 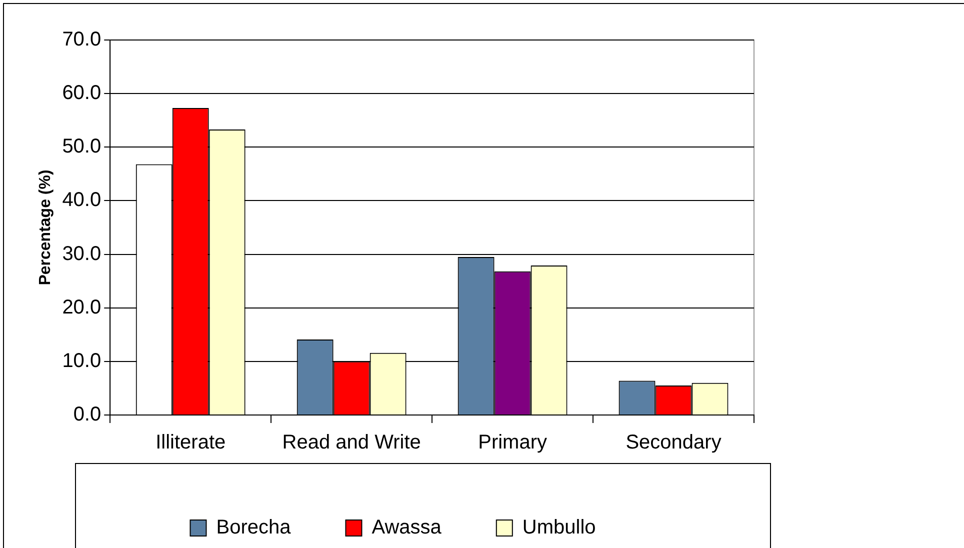 I want to click on x-tick-label: Primary, so click(x=512, y=443).